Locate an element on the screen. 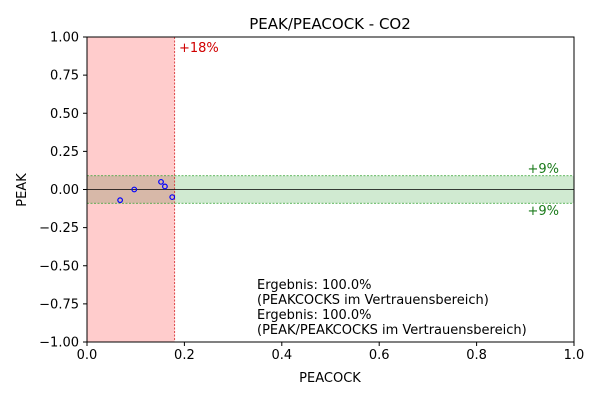 The image size is (600, 400). y-tick-label: −1.00 is located at coordinates (59, 343).